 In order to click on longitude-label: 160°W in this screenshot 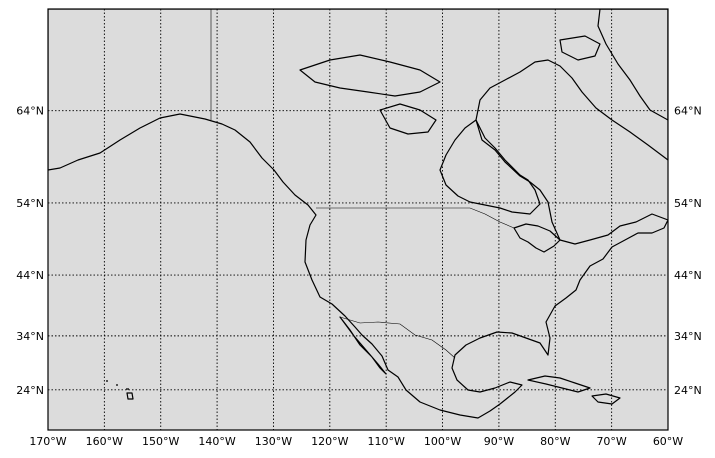, I will do `click(104, 441)`.